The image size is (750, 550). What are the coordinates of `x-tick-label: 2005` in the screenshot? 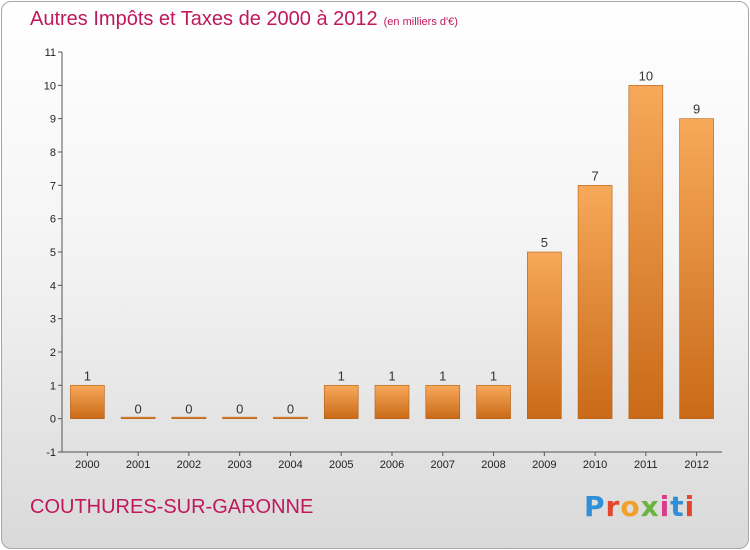 It's located at (341, 465).